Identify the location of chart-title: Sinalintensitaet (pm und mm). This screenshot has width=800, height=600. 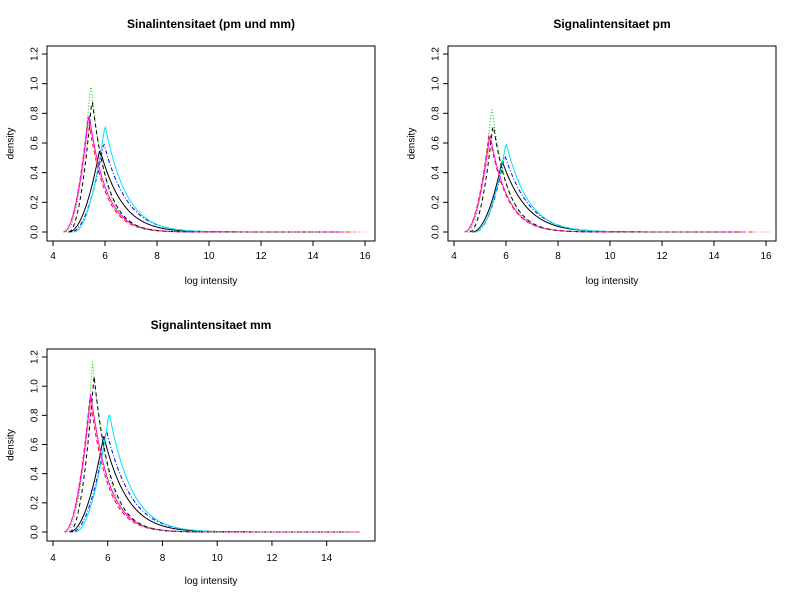
(211, 24).